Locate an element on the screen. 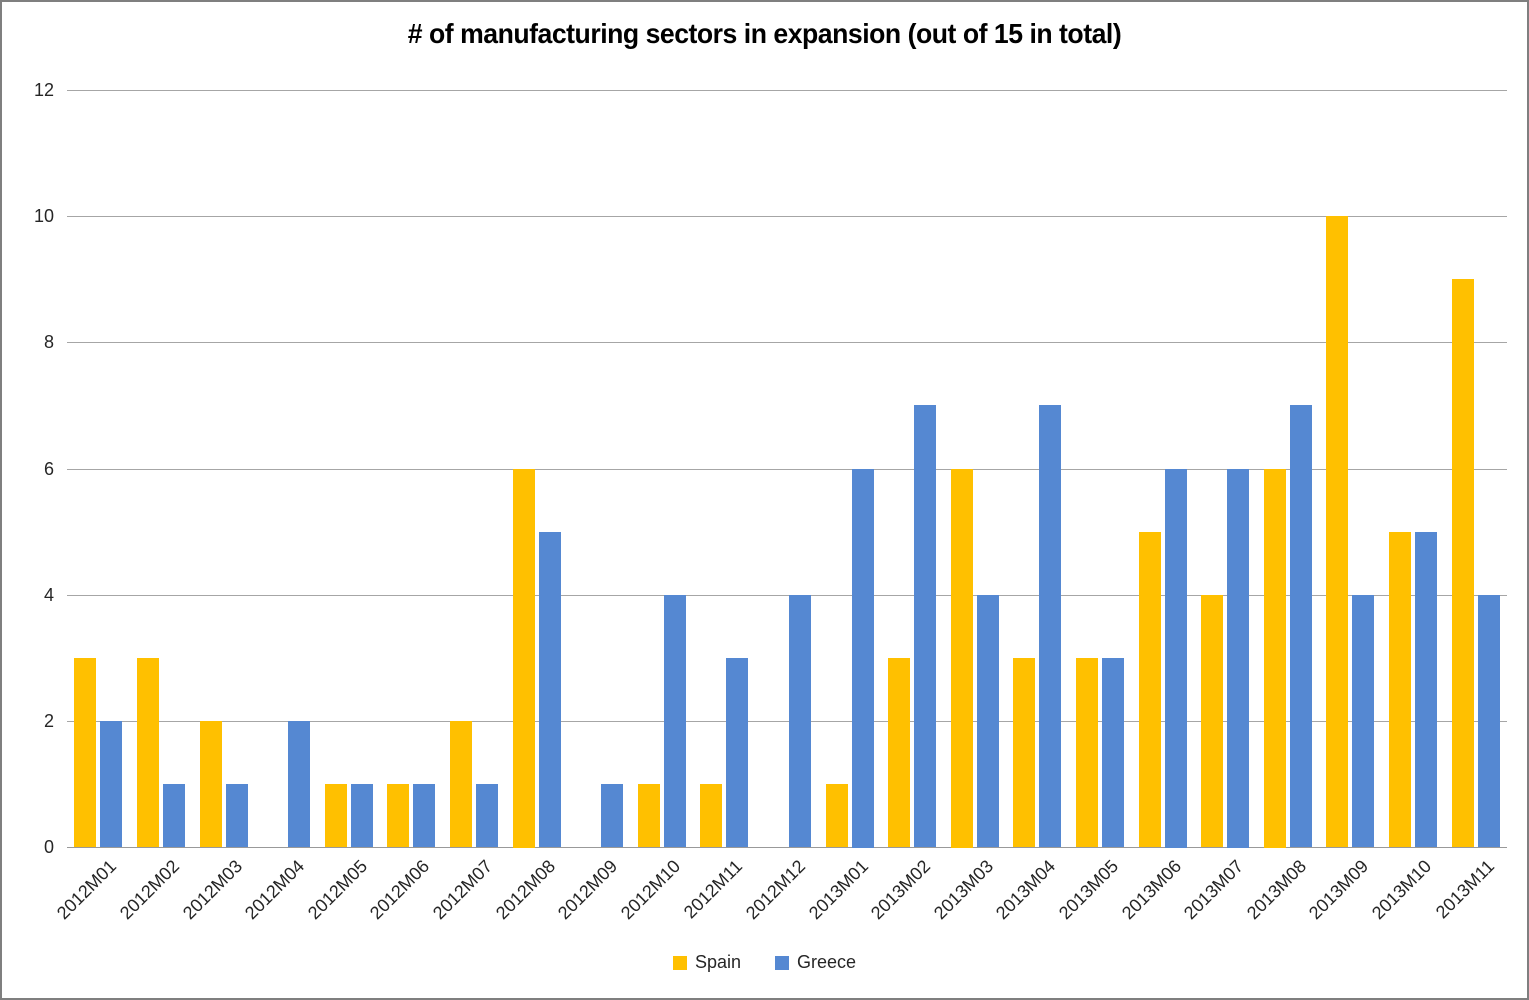  legend-label-greece: Greece is located at coordinates (827, 962).